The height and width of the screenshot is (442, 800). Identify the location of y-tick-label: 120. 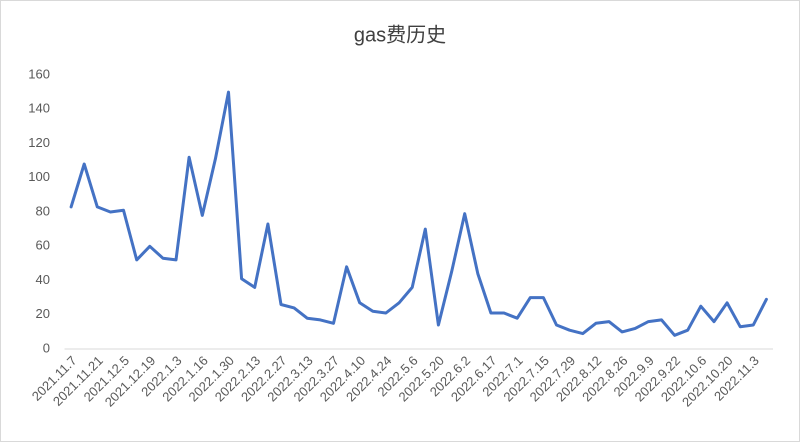
(39, 142).